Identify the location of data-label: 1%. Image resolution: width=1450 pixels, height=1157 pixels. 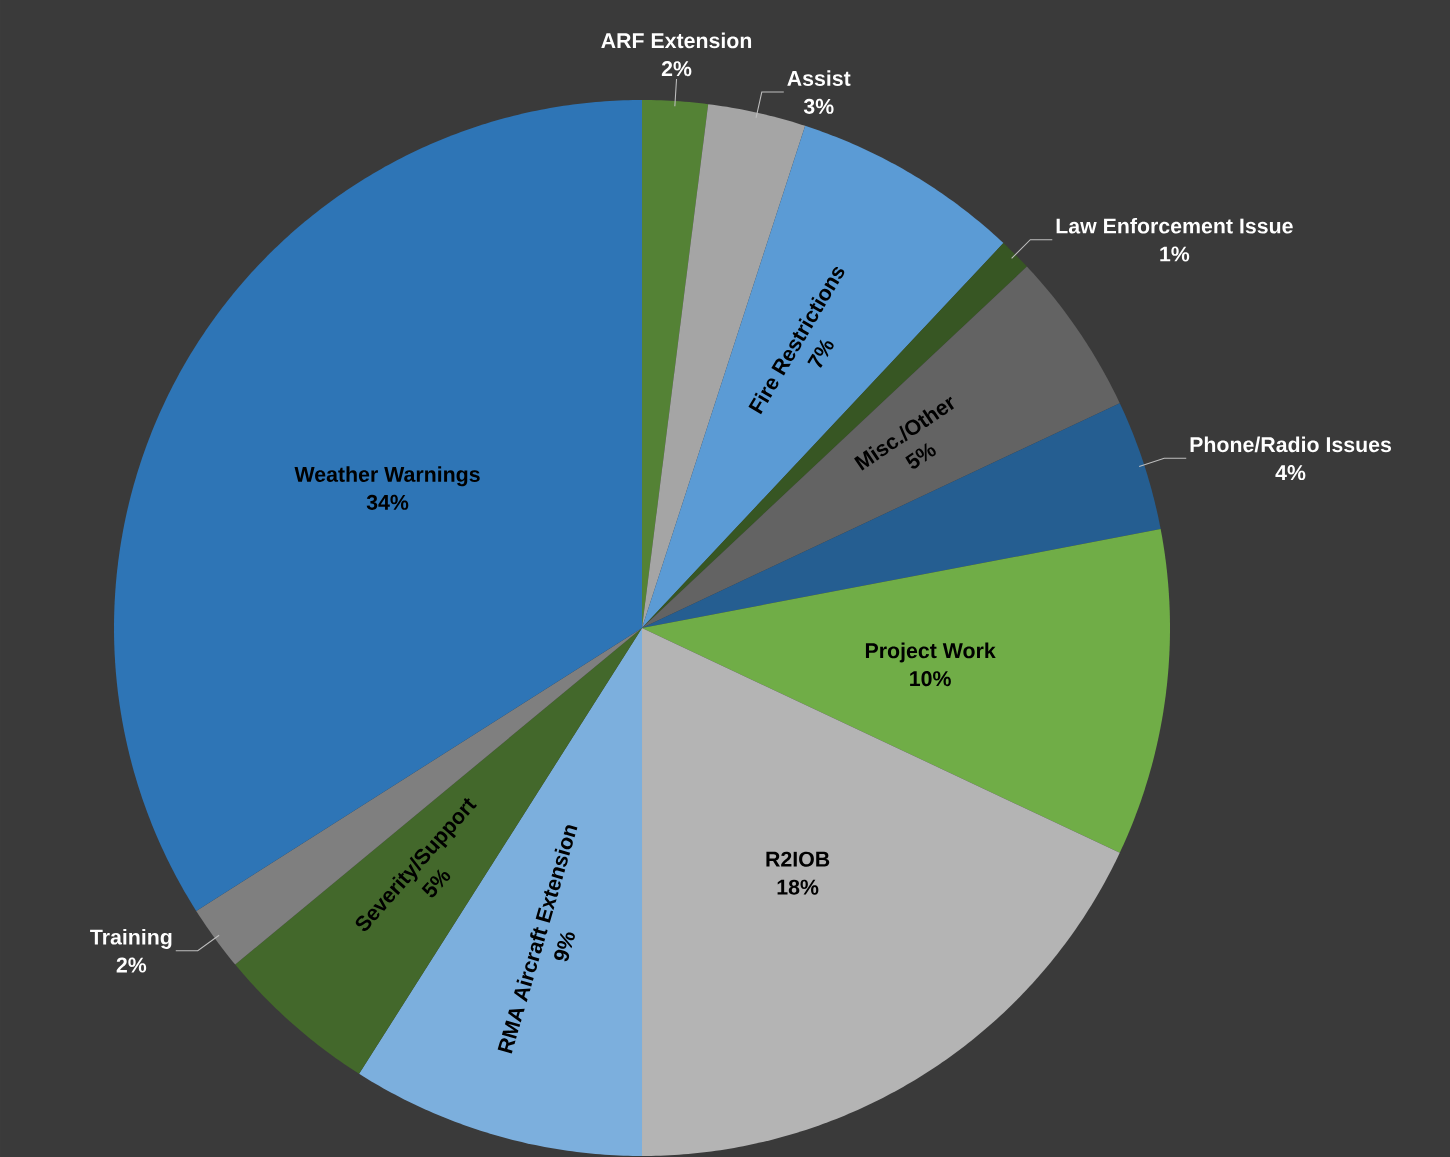
(1175, 254).